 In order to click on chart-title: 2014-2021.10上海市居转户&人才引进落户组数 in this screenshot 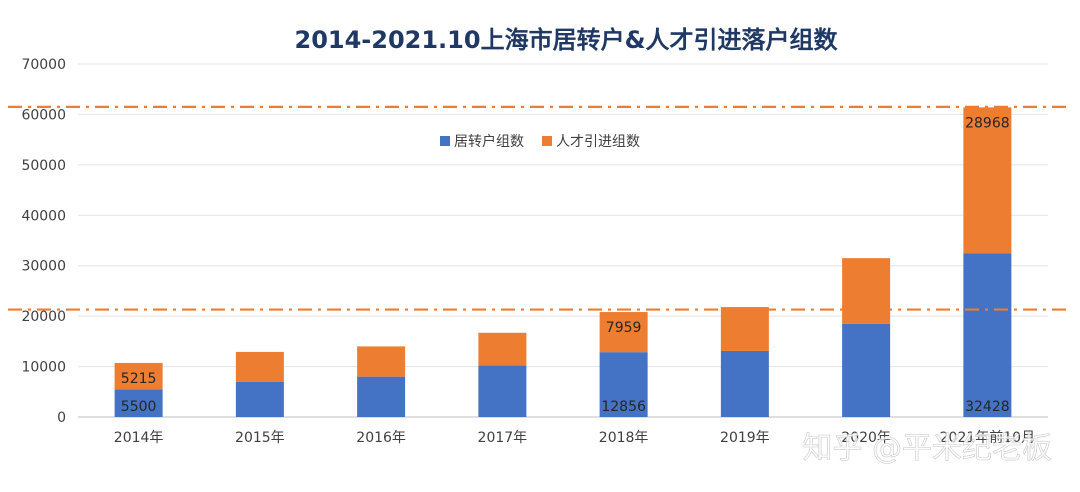, I will do `click(567, 40)`.